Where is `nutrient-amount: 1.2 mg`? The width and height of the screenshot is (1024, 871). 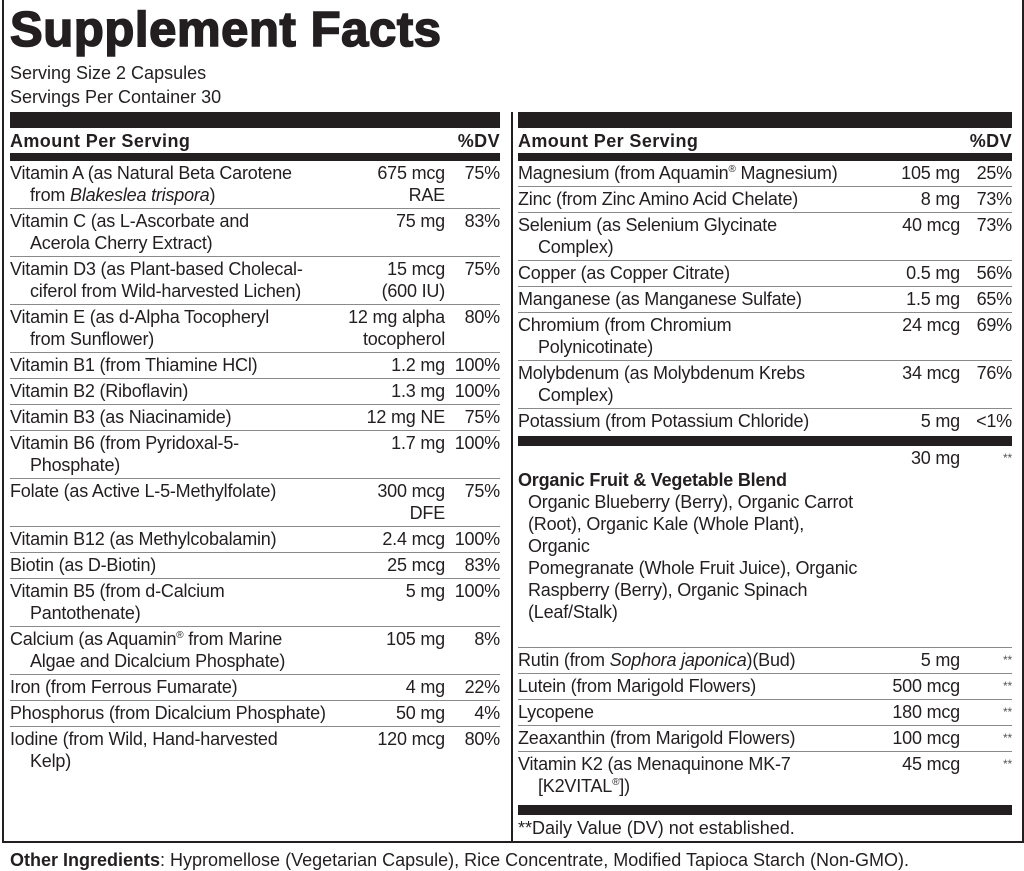
nutrient-amount: 1.2 mg is located at coordinates (418, 365).